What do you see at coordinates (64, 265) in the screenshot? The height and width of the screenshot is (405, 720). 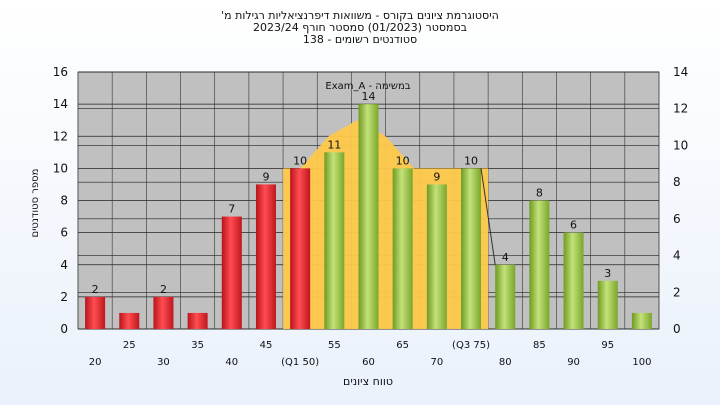 I see `y-tick-label: 4` at bounding box center [64, 265].